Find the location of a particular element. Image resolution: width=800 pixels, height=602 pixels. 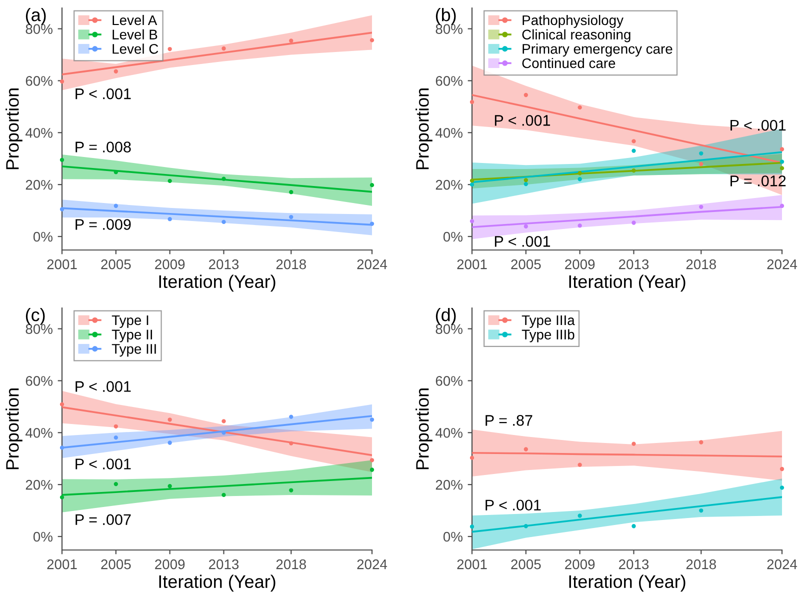

annotation: P = .87 is located at coordinates (509, 420).